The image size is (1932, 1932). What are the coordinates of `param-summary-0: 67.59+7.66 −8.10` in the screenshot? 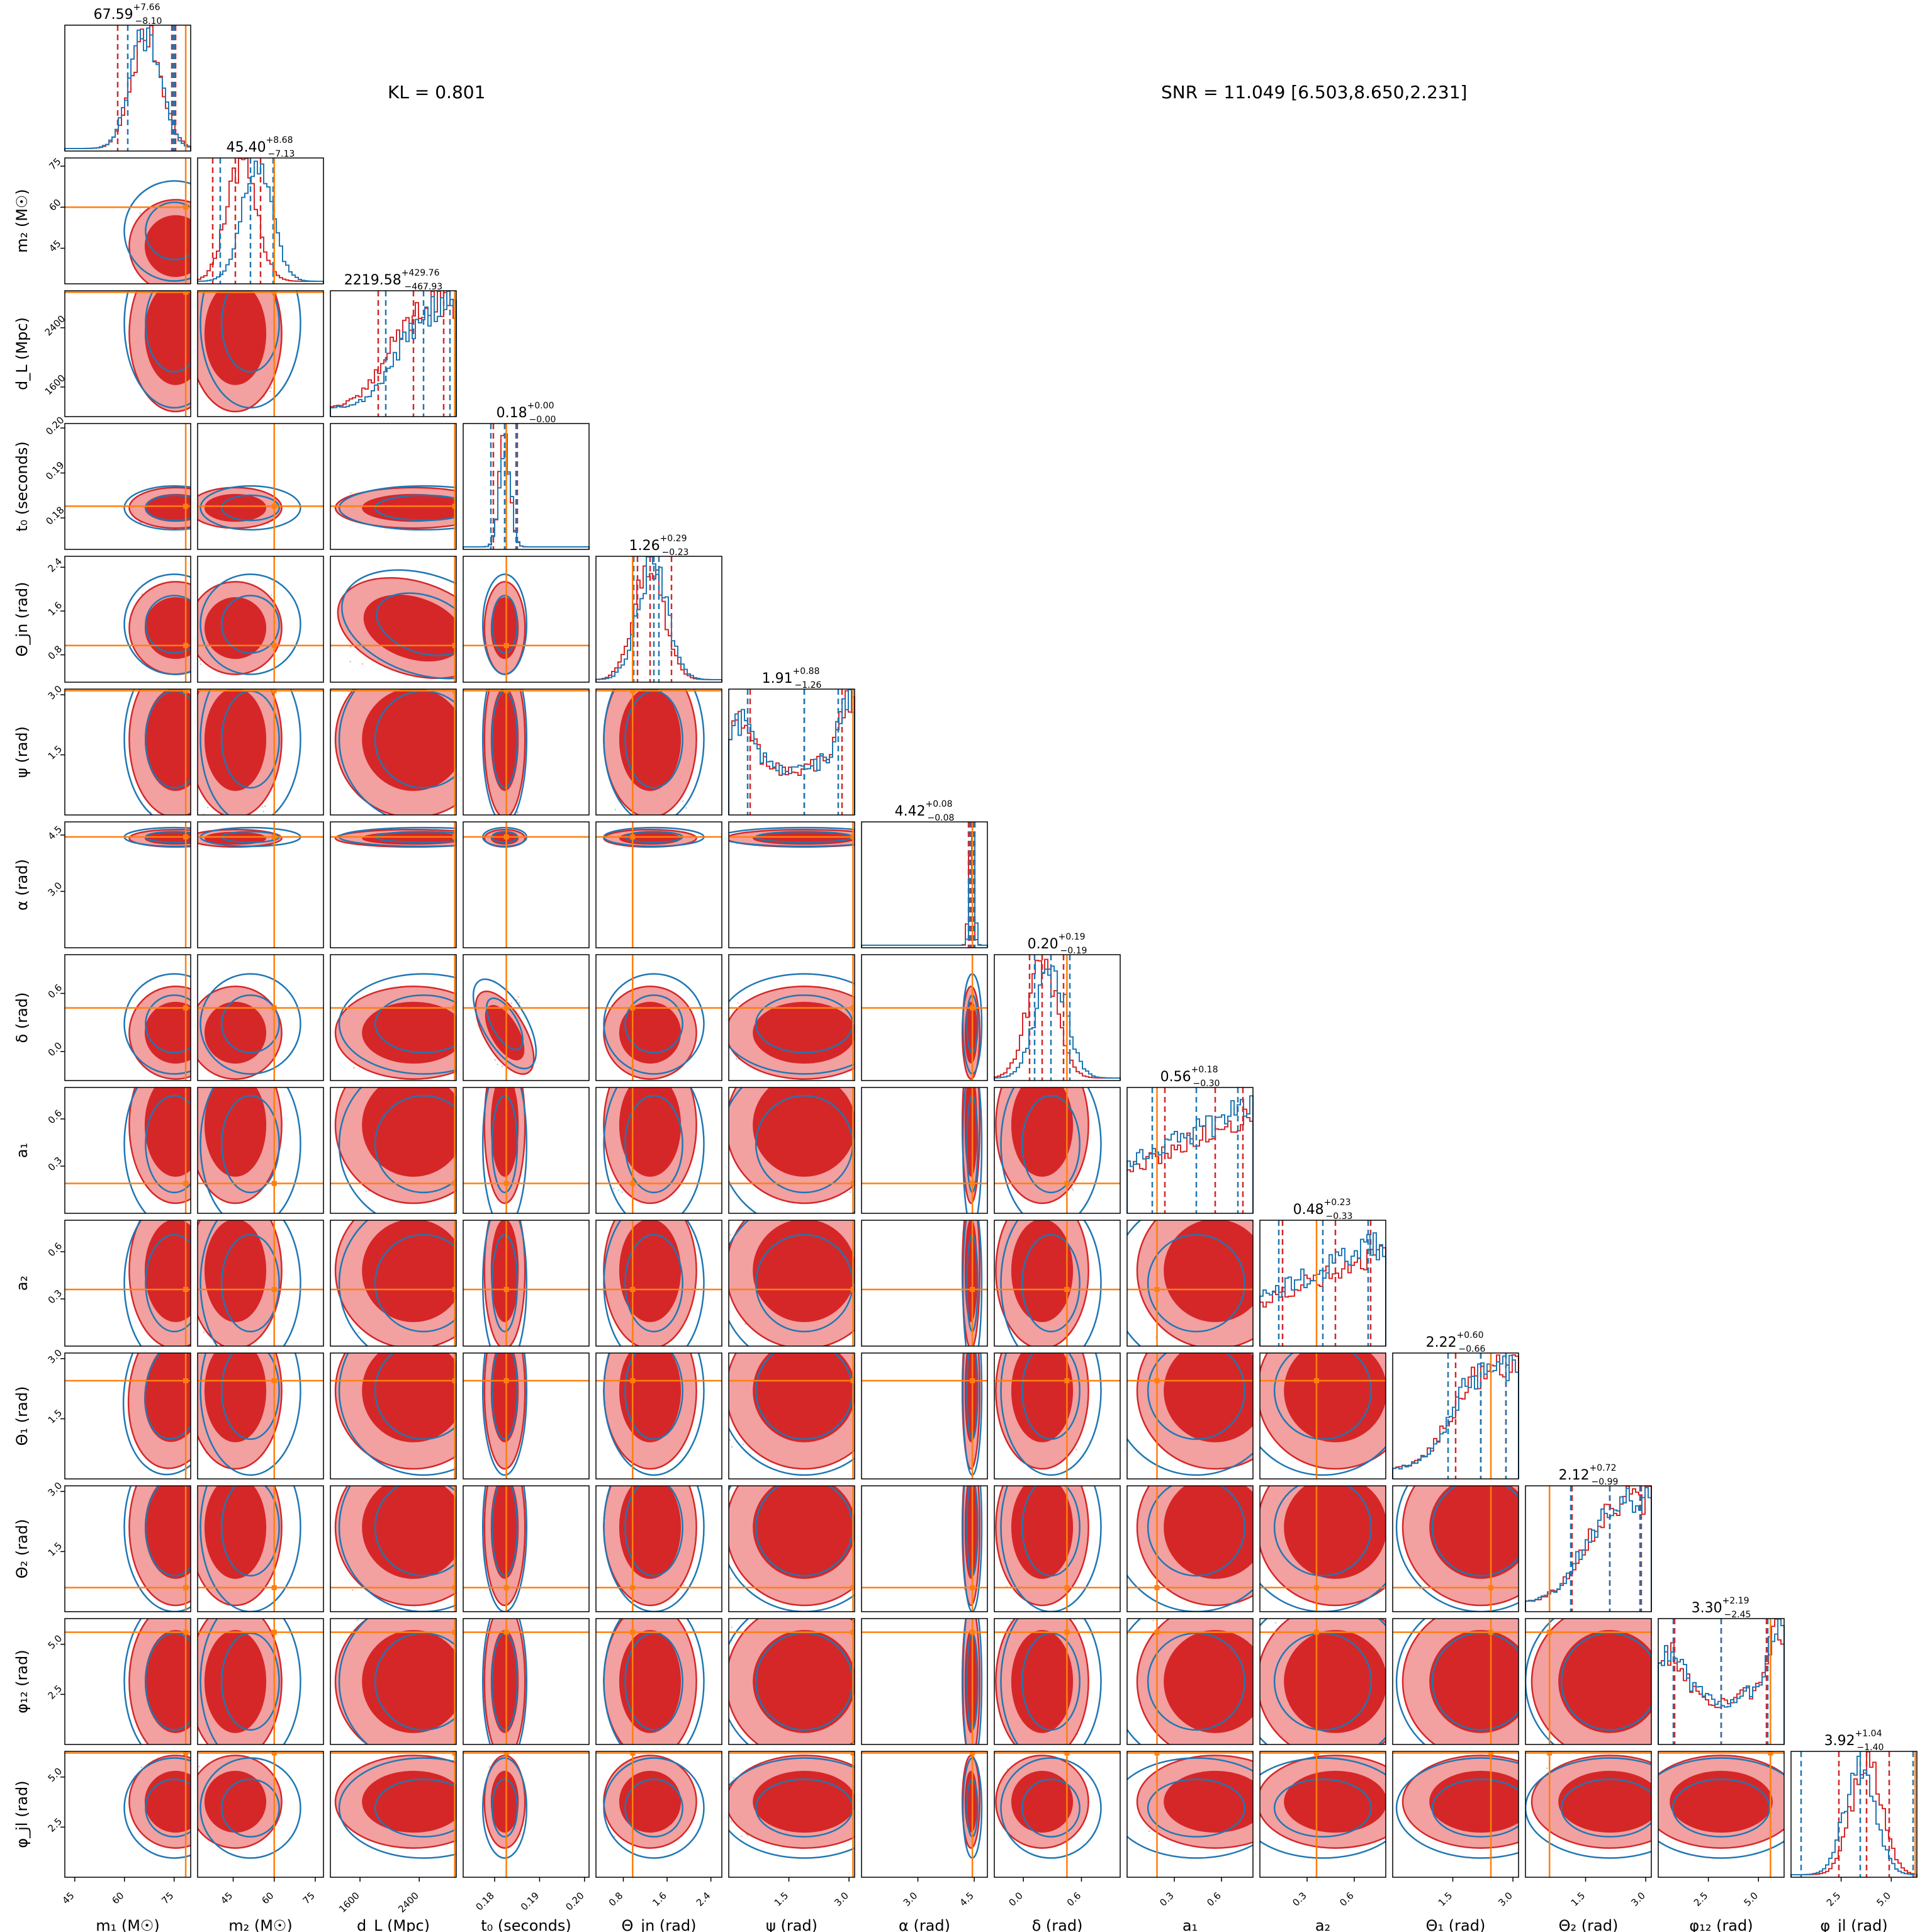 It's located at (128, 14).